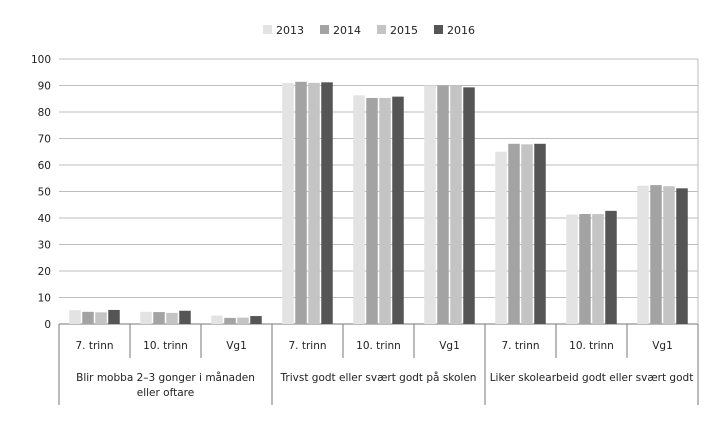  What do you see at coordinates (44, 299) in the screenshot?
I see `y-tick-label: 10` at bounding box center [44, 299].